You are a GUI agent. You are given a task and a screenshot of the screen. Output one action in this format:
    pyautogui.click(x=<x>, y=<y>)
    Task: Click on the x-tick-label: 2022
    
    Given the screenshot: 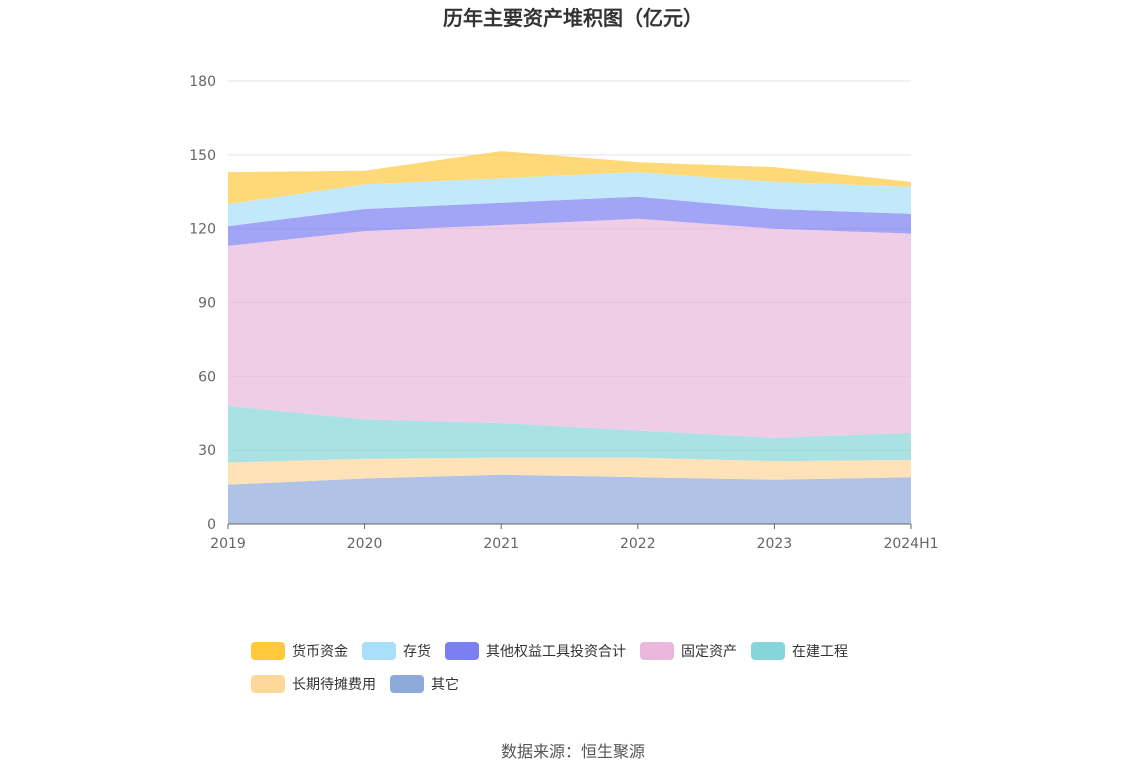 What is the action you would take?
    pyautogui.click(x=638, y=544)
    